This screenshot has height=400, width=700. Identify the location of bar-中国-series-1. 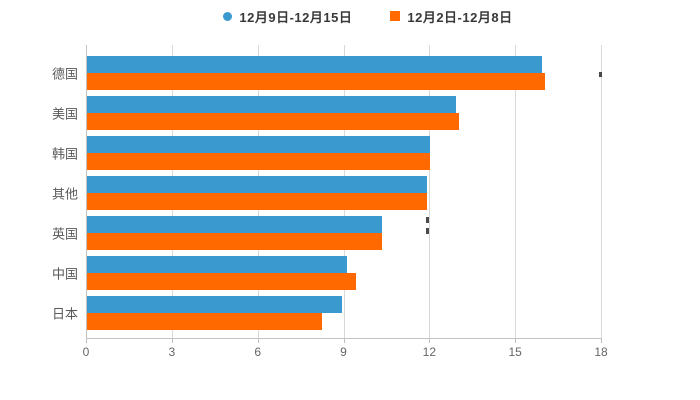
(221, 281).